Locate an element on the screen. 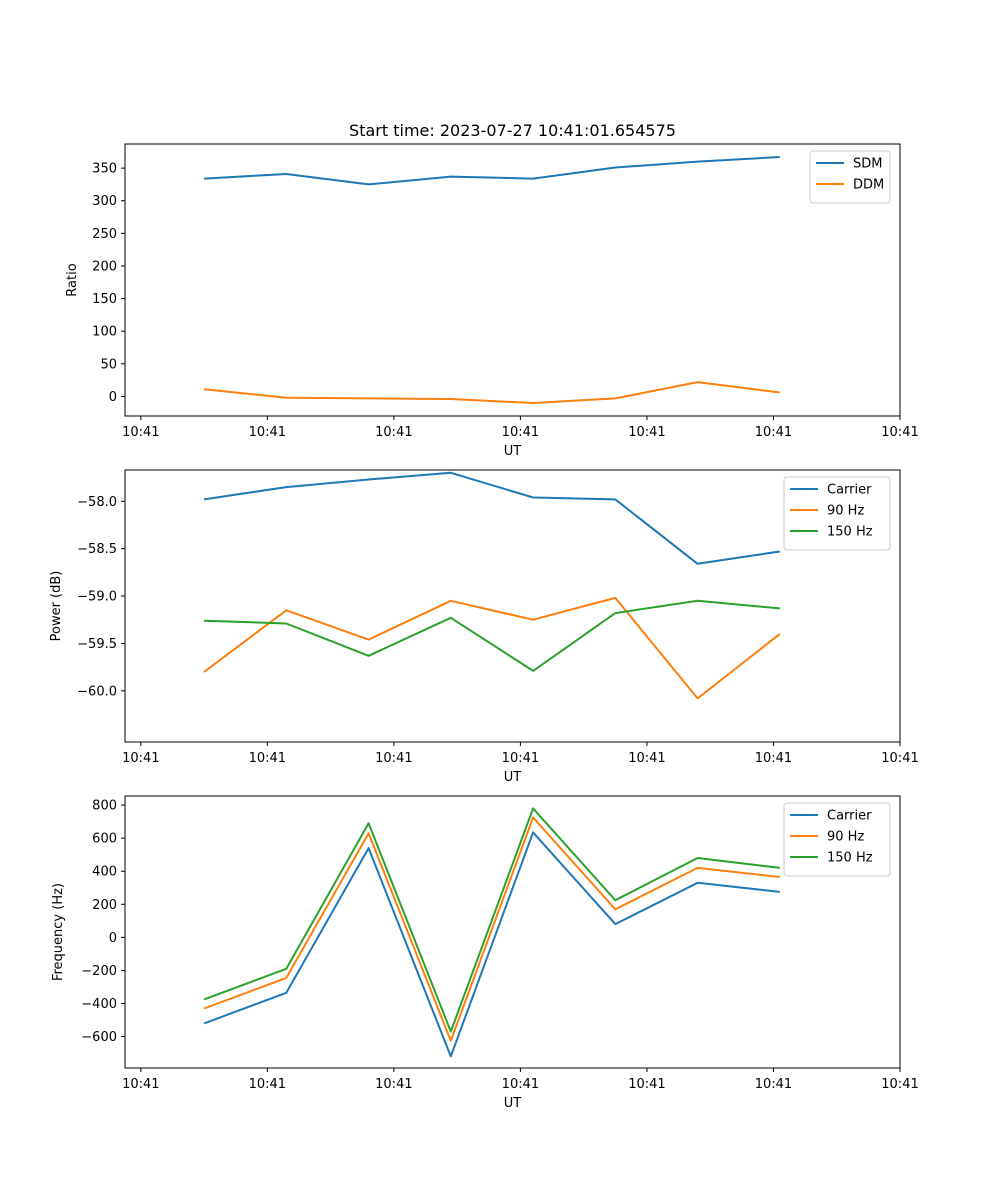 This screenshot has height=1200, width=1000. y-axis-label: Frequency (Hz) is located at coordinates (58, 932).